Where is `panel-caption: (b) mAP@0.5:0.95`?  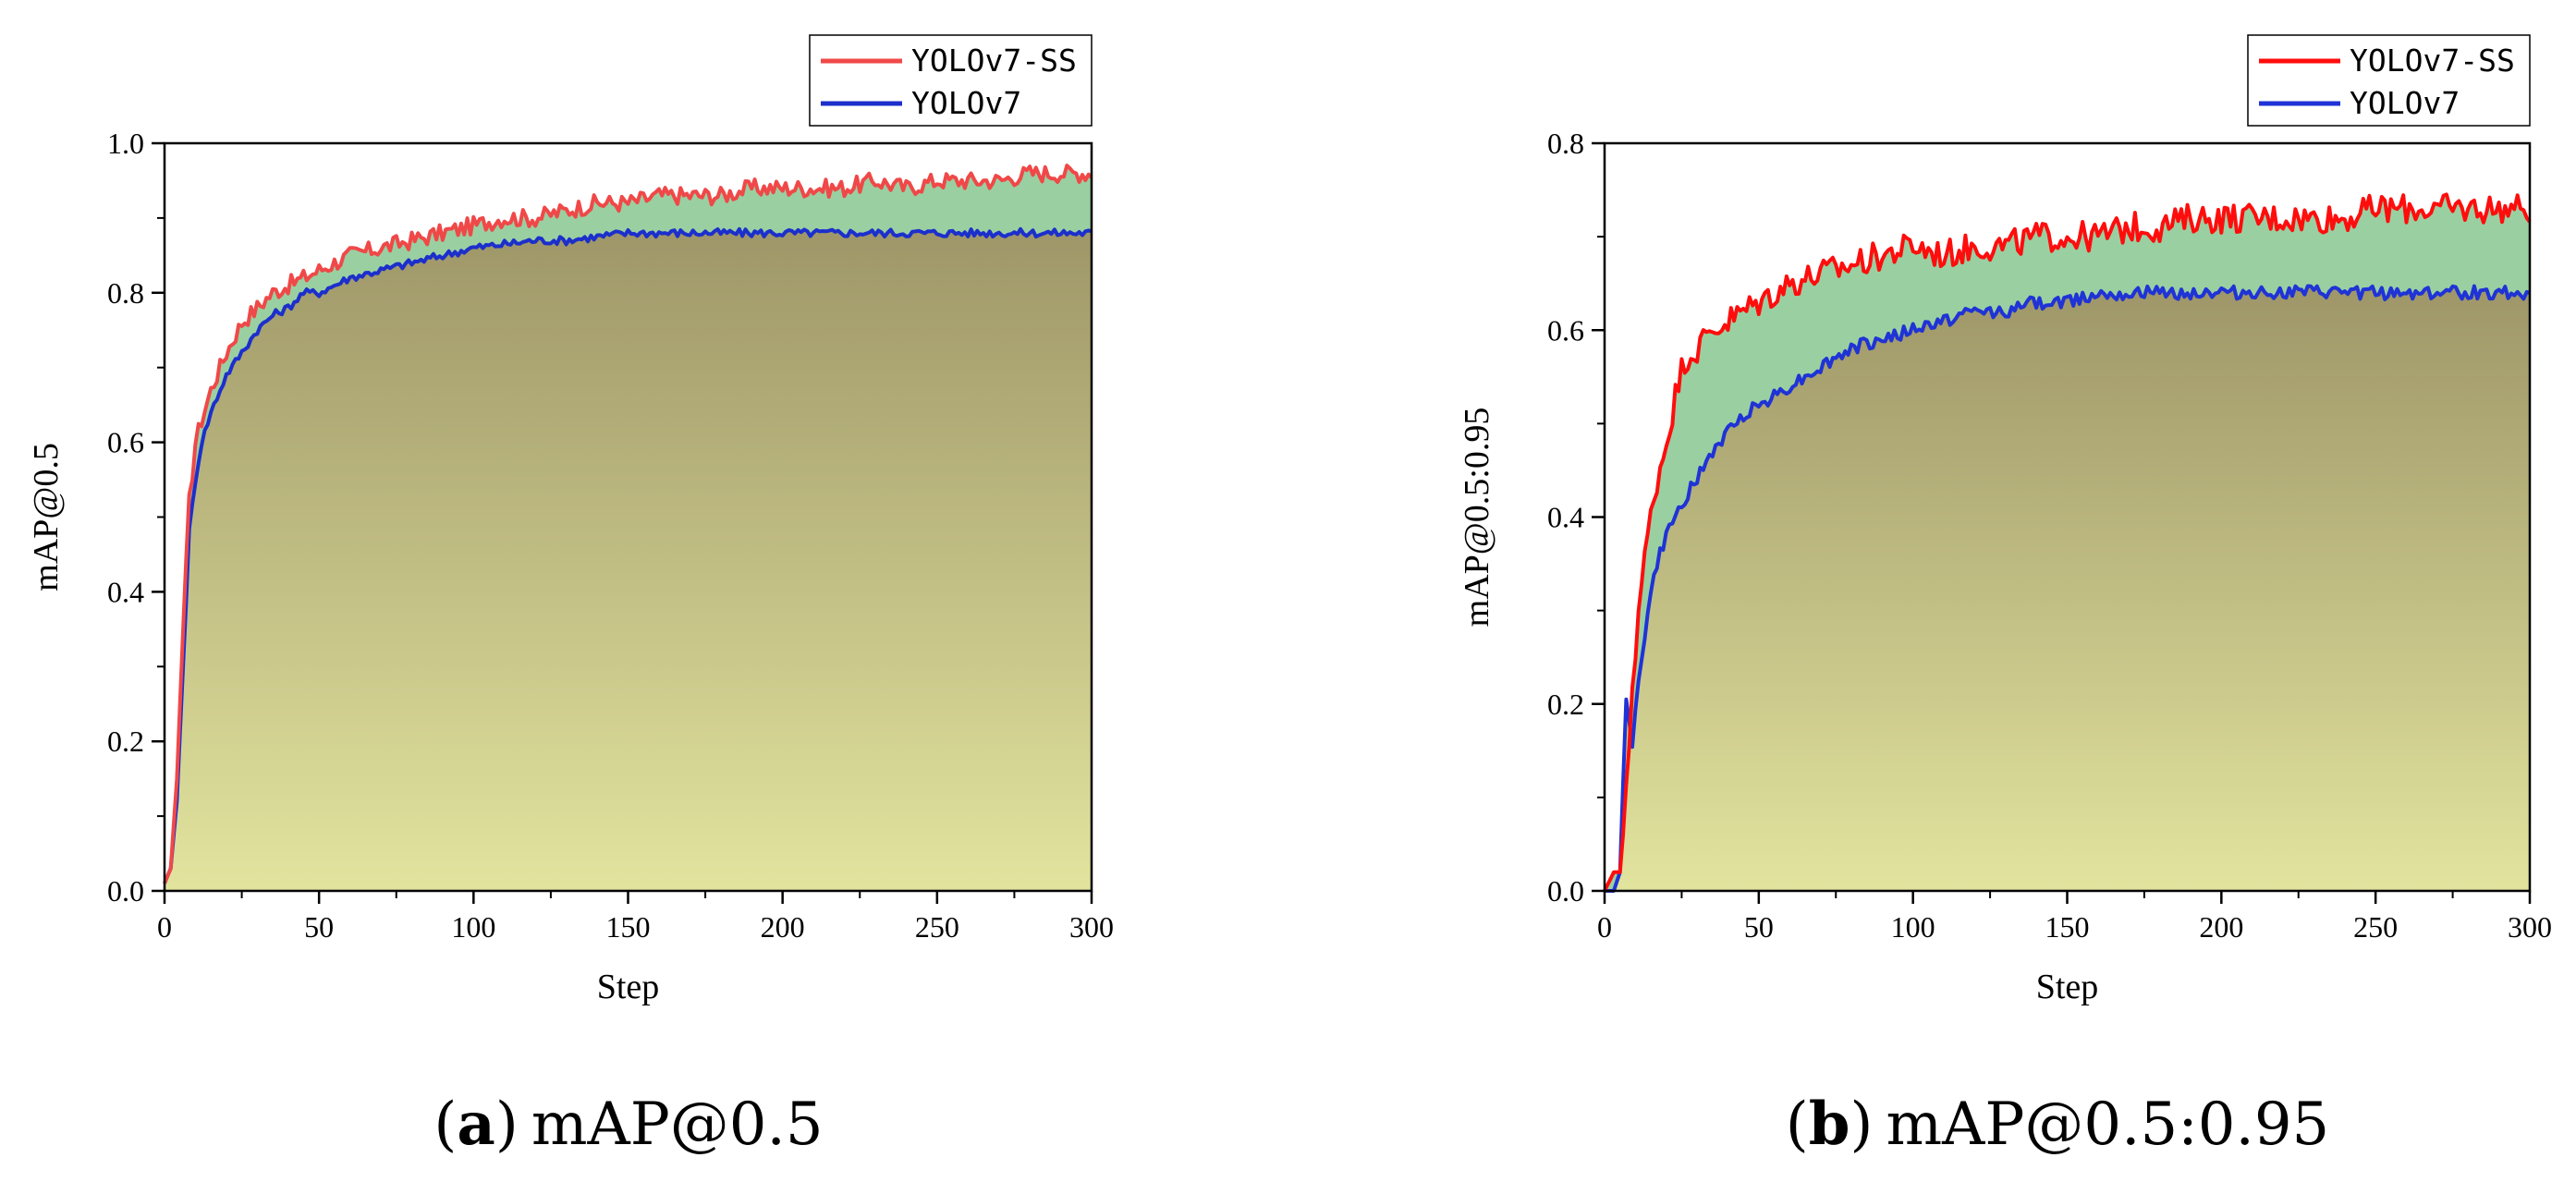 panel-caption: (b) mAP@0.5:0.95 is located at coordinates (2058, 1124).